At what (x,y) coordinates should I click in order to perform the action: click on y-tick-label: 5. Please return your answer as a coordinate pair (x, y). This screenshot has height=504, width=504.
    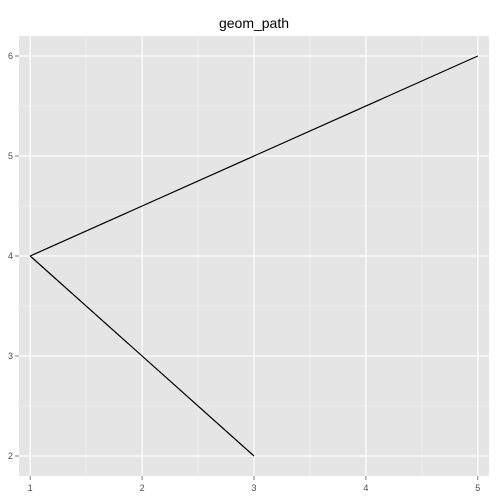
    Looking at the image, I should click on (10, 156).